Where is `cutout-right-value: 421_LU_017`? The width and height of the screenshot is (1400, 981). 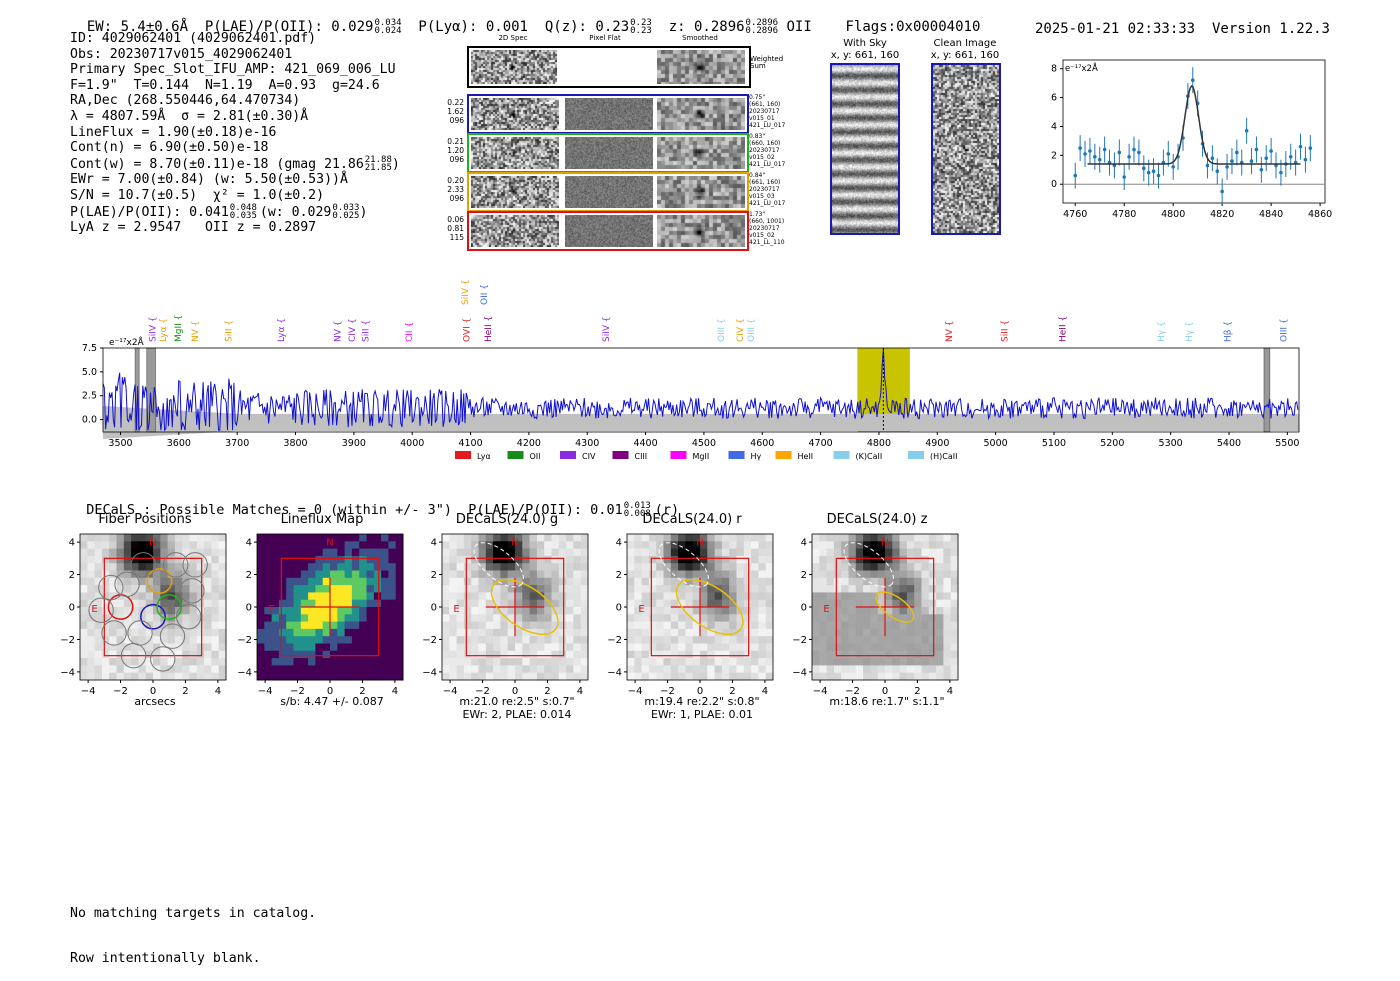 cutout-right-value: 421_LU_017 is located at coordinates (767, 125).